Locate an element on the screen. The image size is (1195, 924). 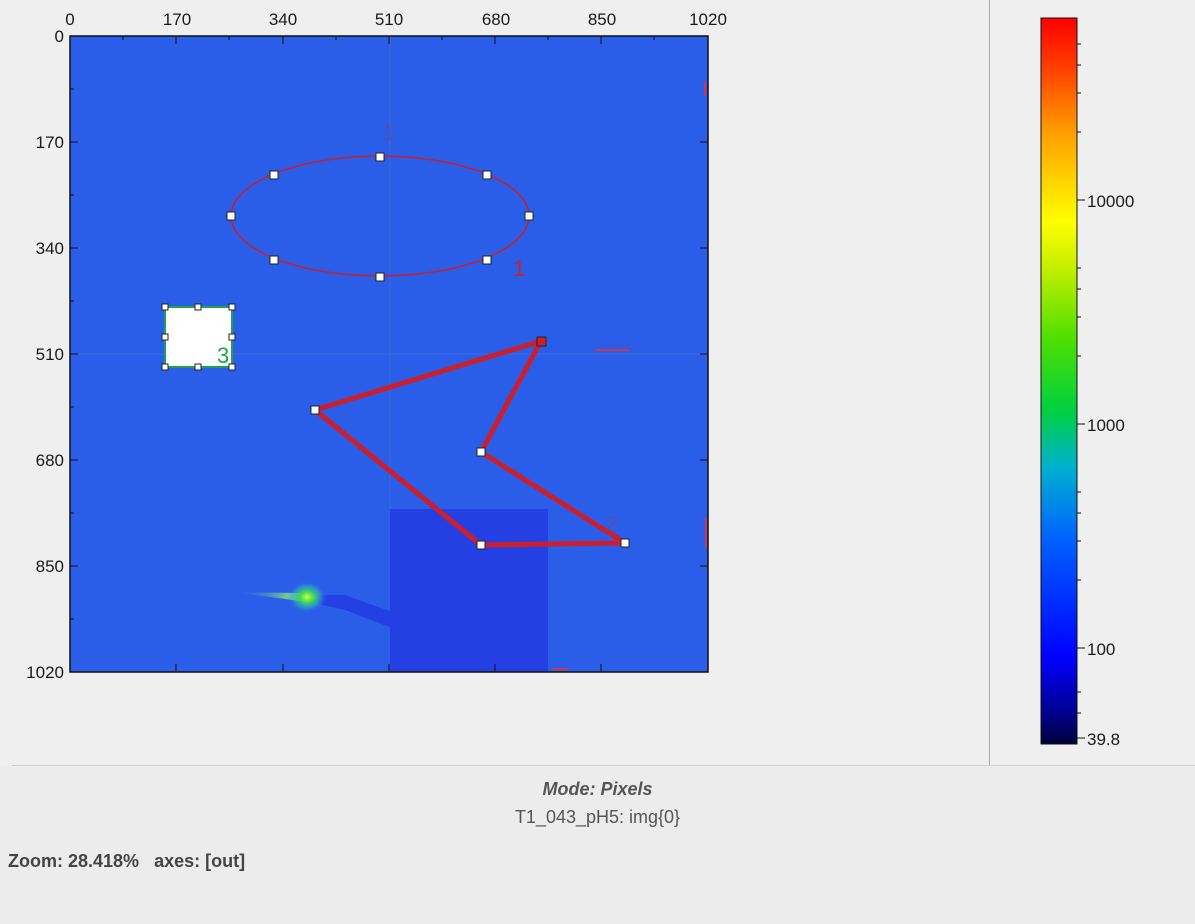
zoom-label: Zoom: 28.418% is located at coordinates (74, 861).